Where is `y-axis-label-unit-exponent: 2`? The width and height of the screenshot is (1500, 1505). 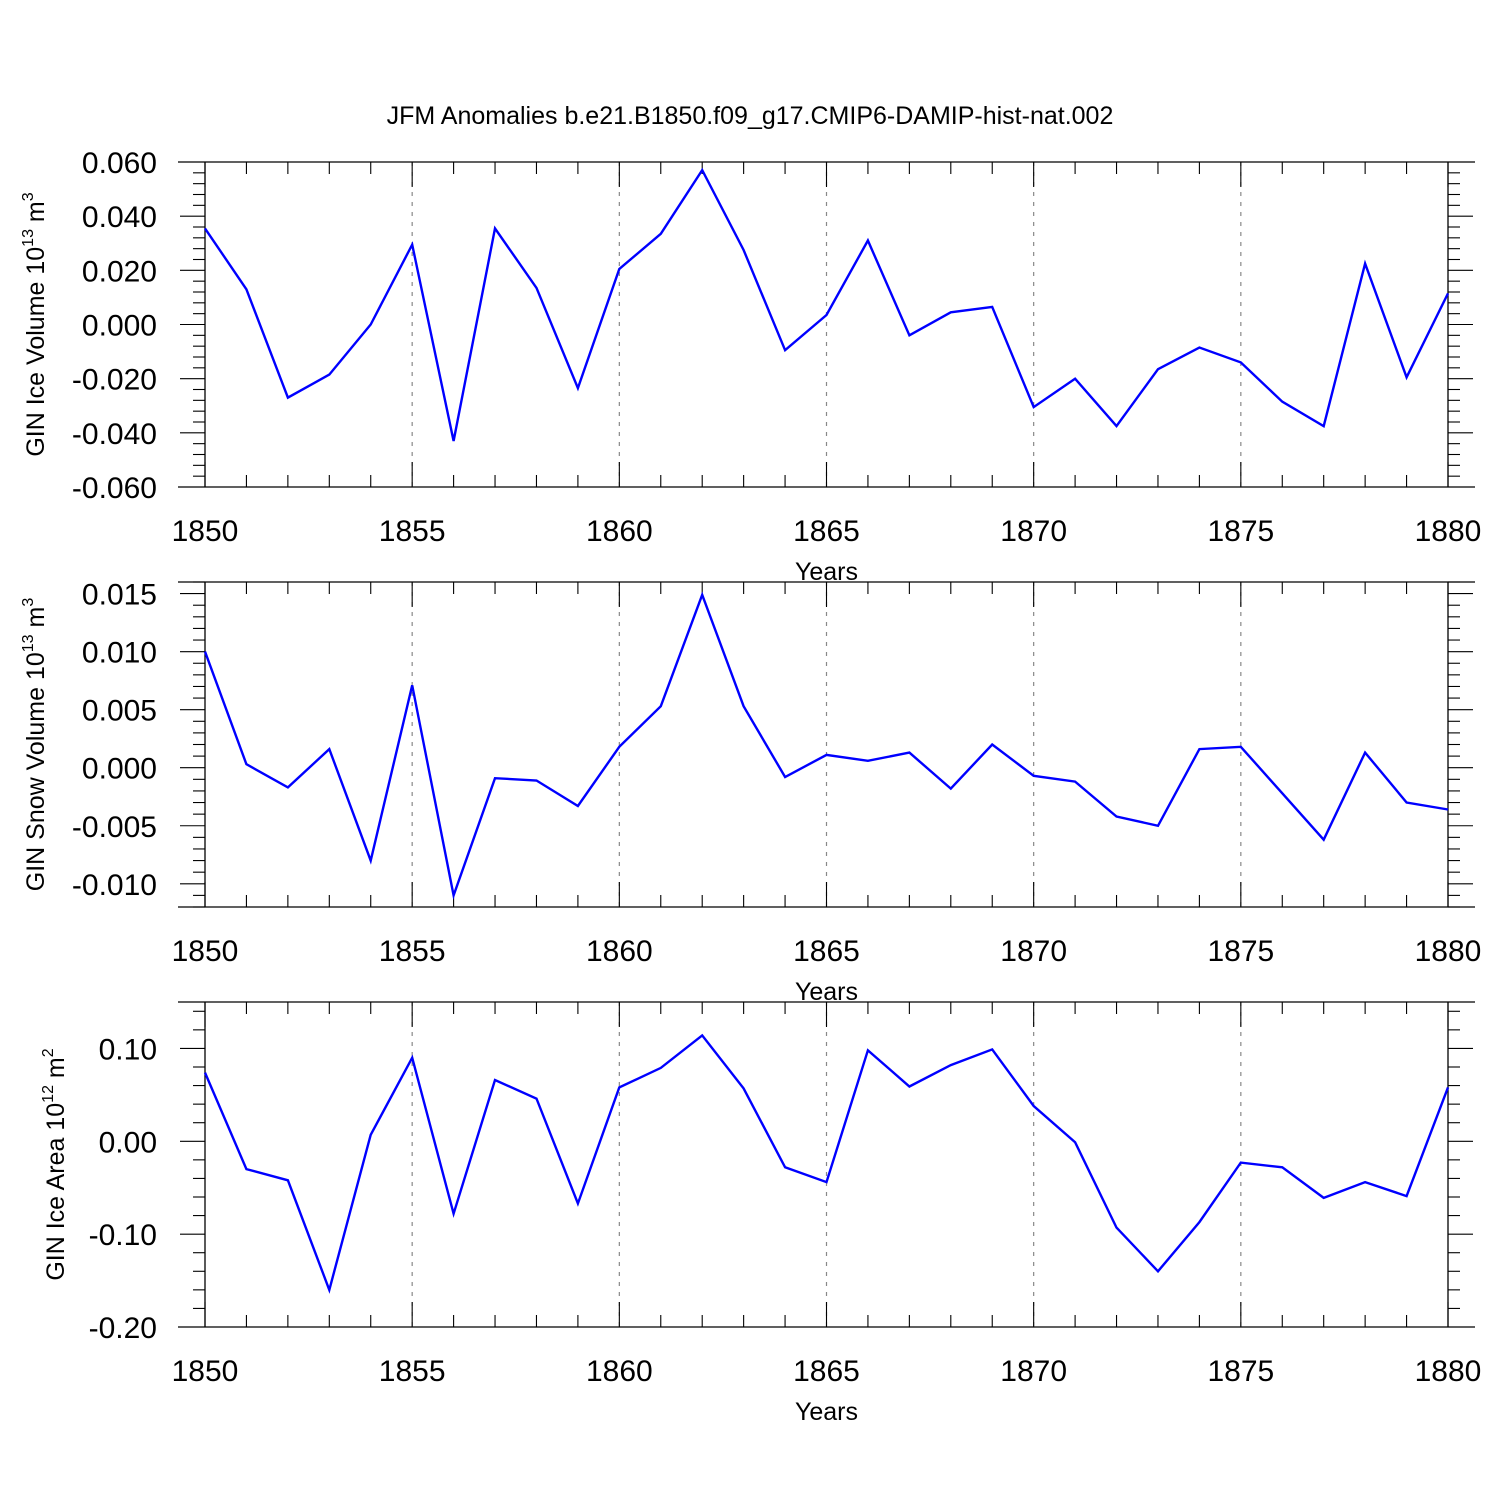 y-axis-label-unit-exponent: 2 is located at coordinates (48, 1052).